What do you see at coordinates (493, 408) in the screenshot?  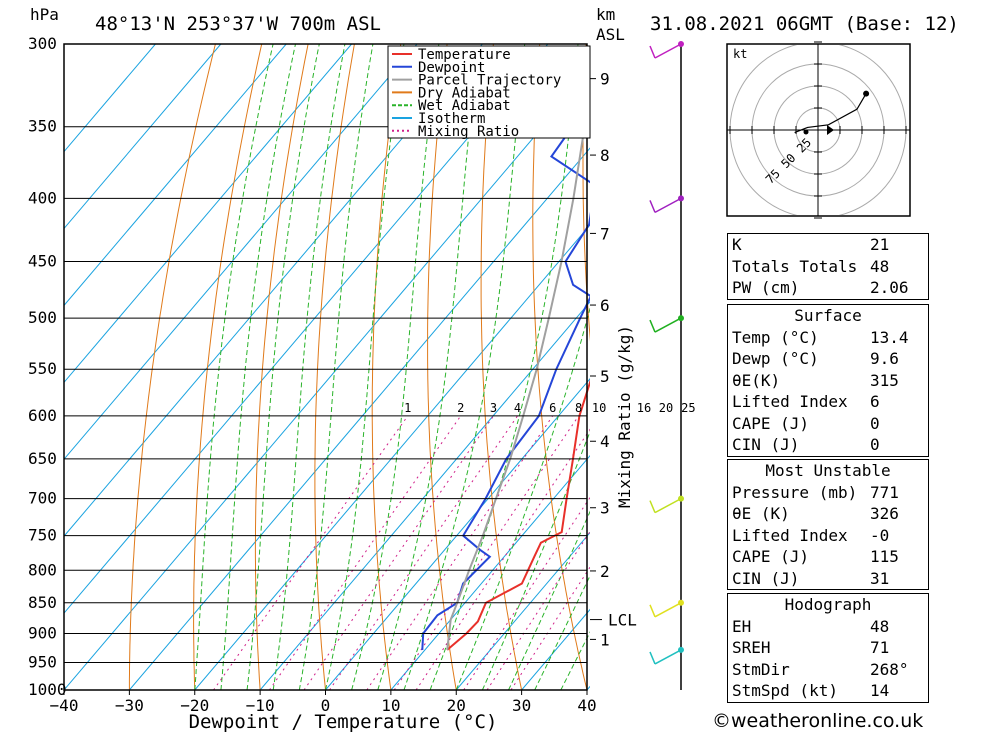 I see `mixing-ratio-label: 3` at bounding box center [493, 408].